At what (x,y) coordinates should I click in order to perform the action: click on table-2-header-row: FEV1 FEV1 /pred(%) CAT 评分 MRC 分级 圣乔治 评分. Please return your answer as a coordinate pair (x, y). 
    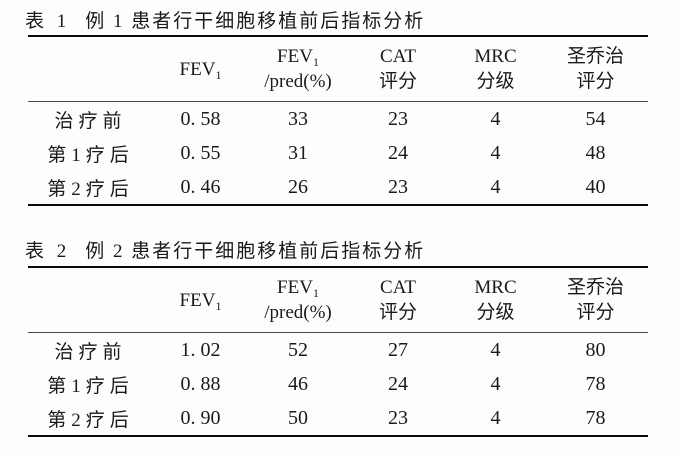
    Looking at the image, I should click on (338, 300).